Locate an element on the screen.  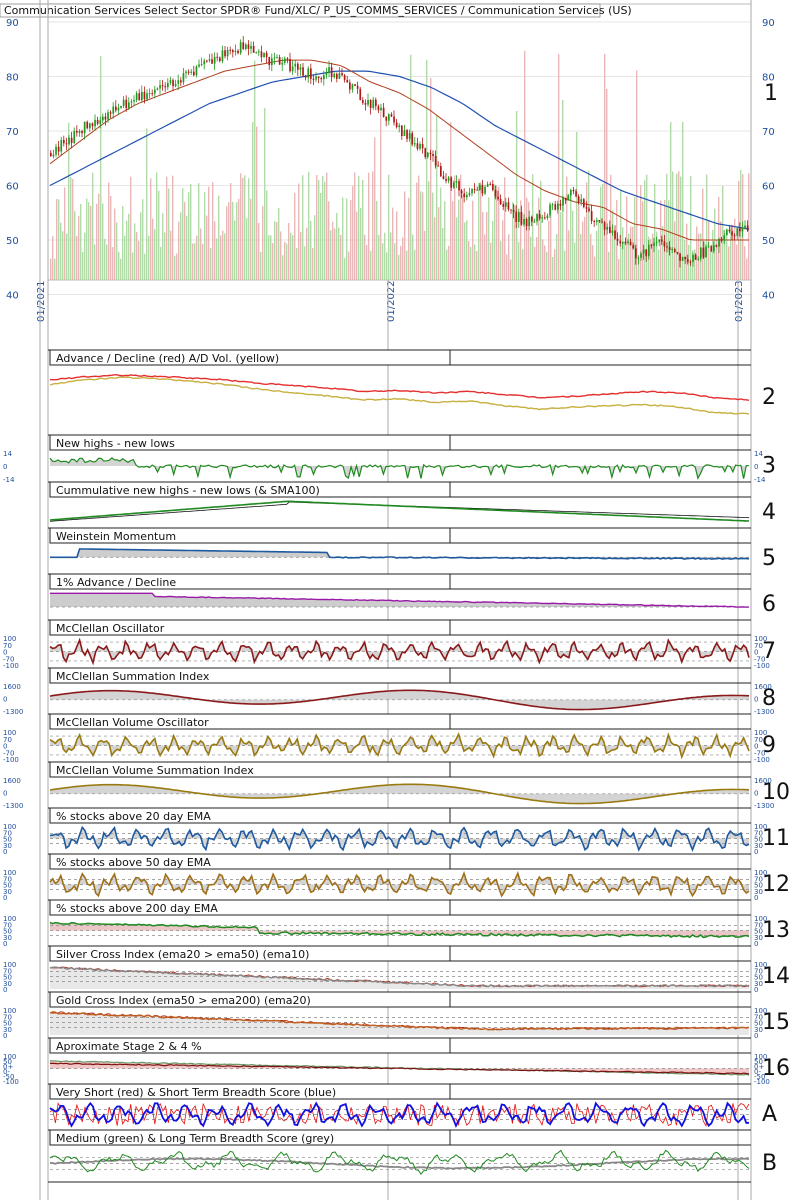
price-tick-label: 40 is located at coordinates (12, 296).